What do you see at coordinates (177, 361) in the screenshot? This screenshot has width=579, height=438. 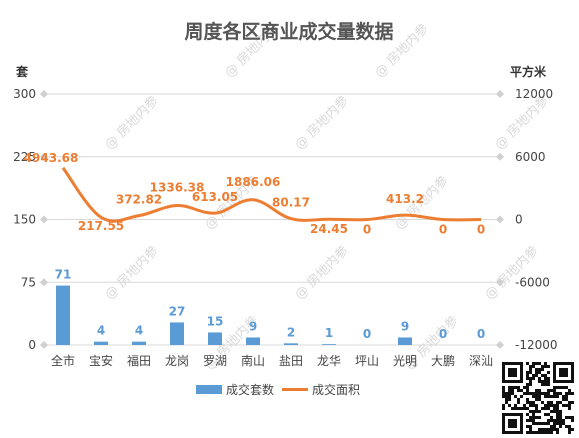 I see `category-label: 龙岗` at bounding box center [177, 361].